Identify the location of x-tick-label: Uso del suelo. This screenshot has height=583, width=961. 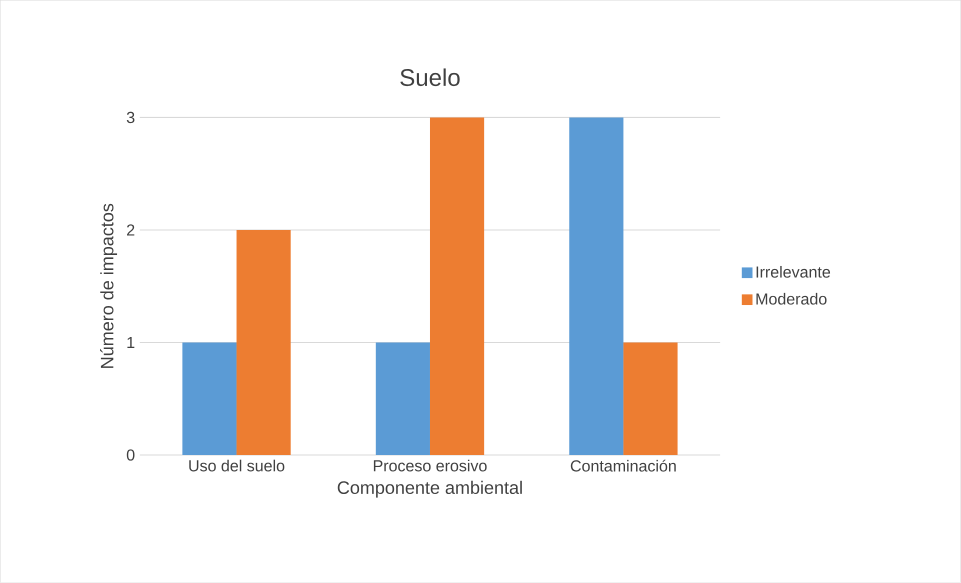
(236, 466).